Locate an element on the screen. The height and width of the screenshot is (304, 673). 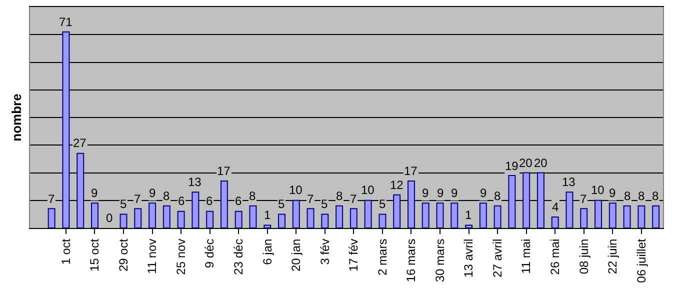
x-tick-label: 25 nov is located at coordinates (181, 256).